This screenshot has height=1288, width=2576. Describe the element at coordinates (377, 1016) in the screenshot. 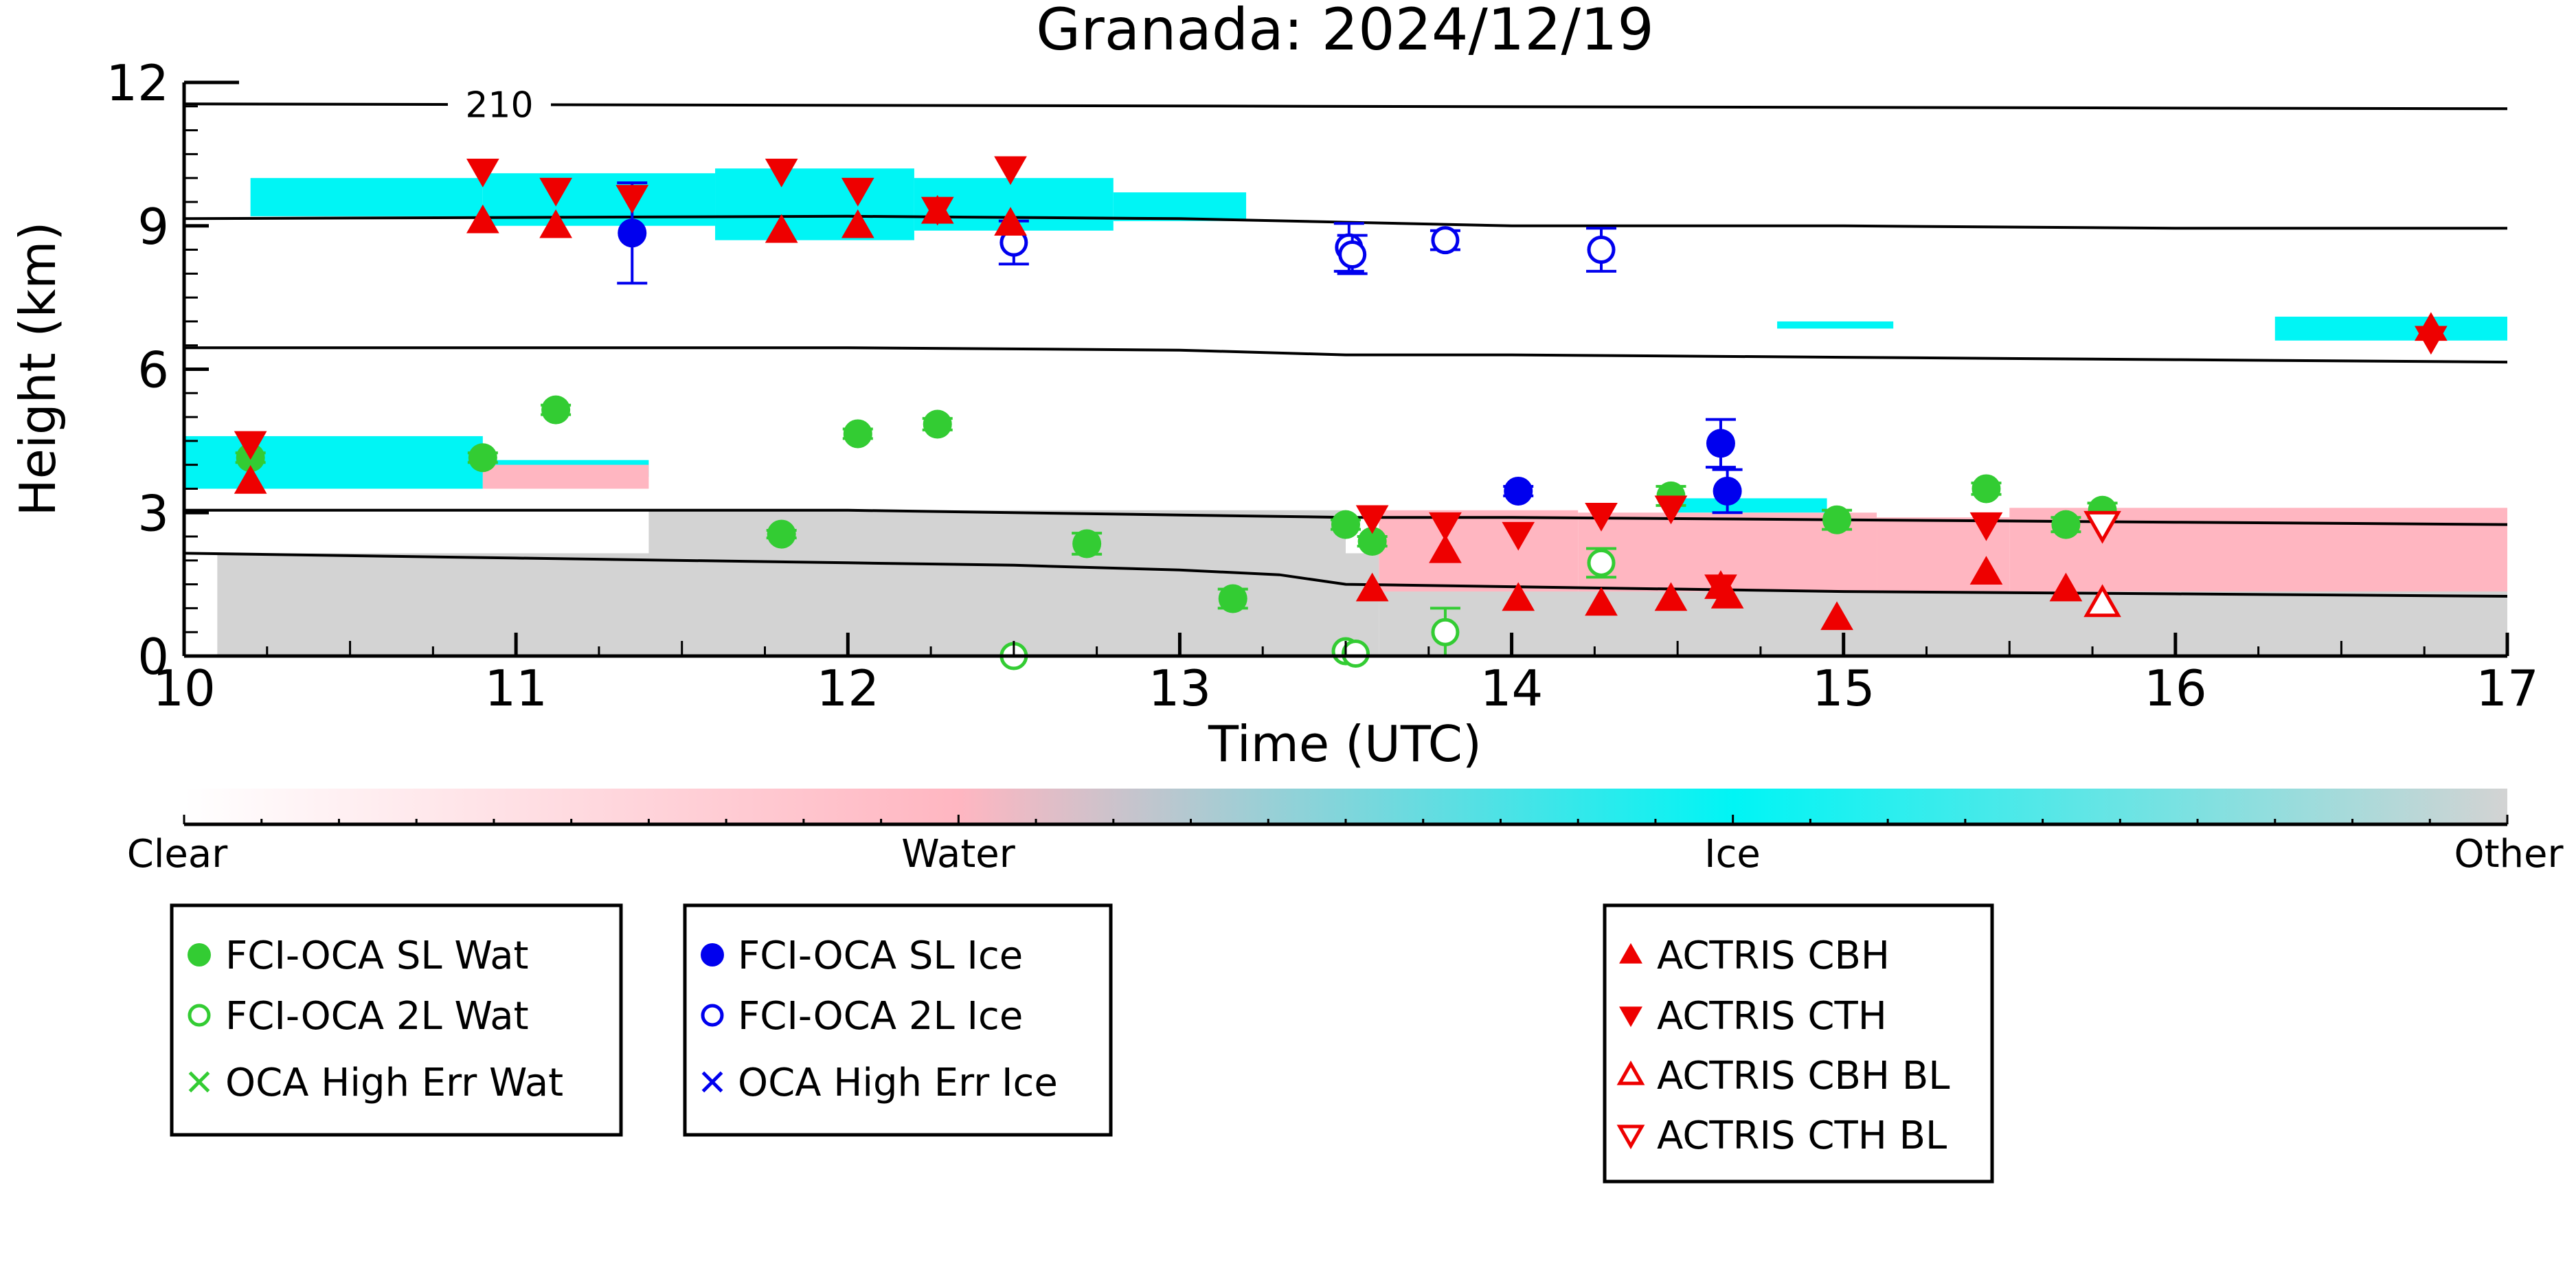

I see `legend-label-2l-wat: FCI-OCA 2L Wat` at that location.